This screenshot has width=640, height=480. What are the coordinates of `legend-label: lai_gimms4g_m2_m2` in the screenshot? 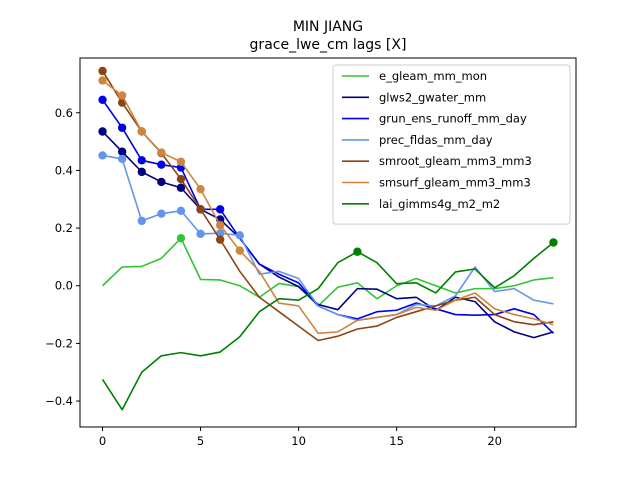 It's located at (439, 204).